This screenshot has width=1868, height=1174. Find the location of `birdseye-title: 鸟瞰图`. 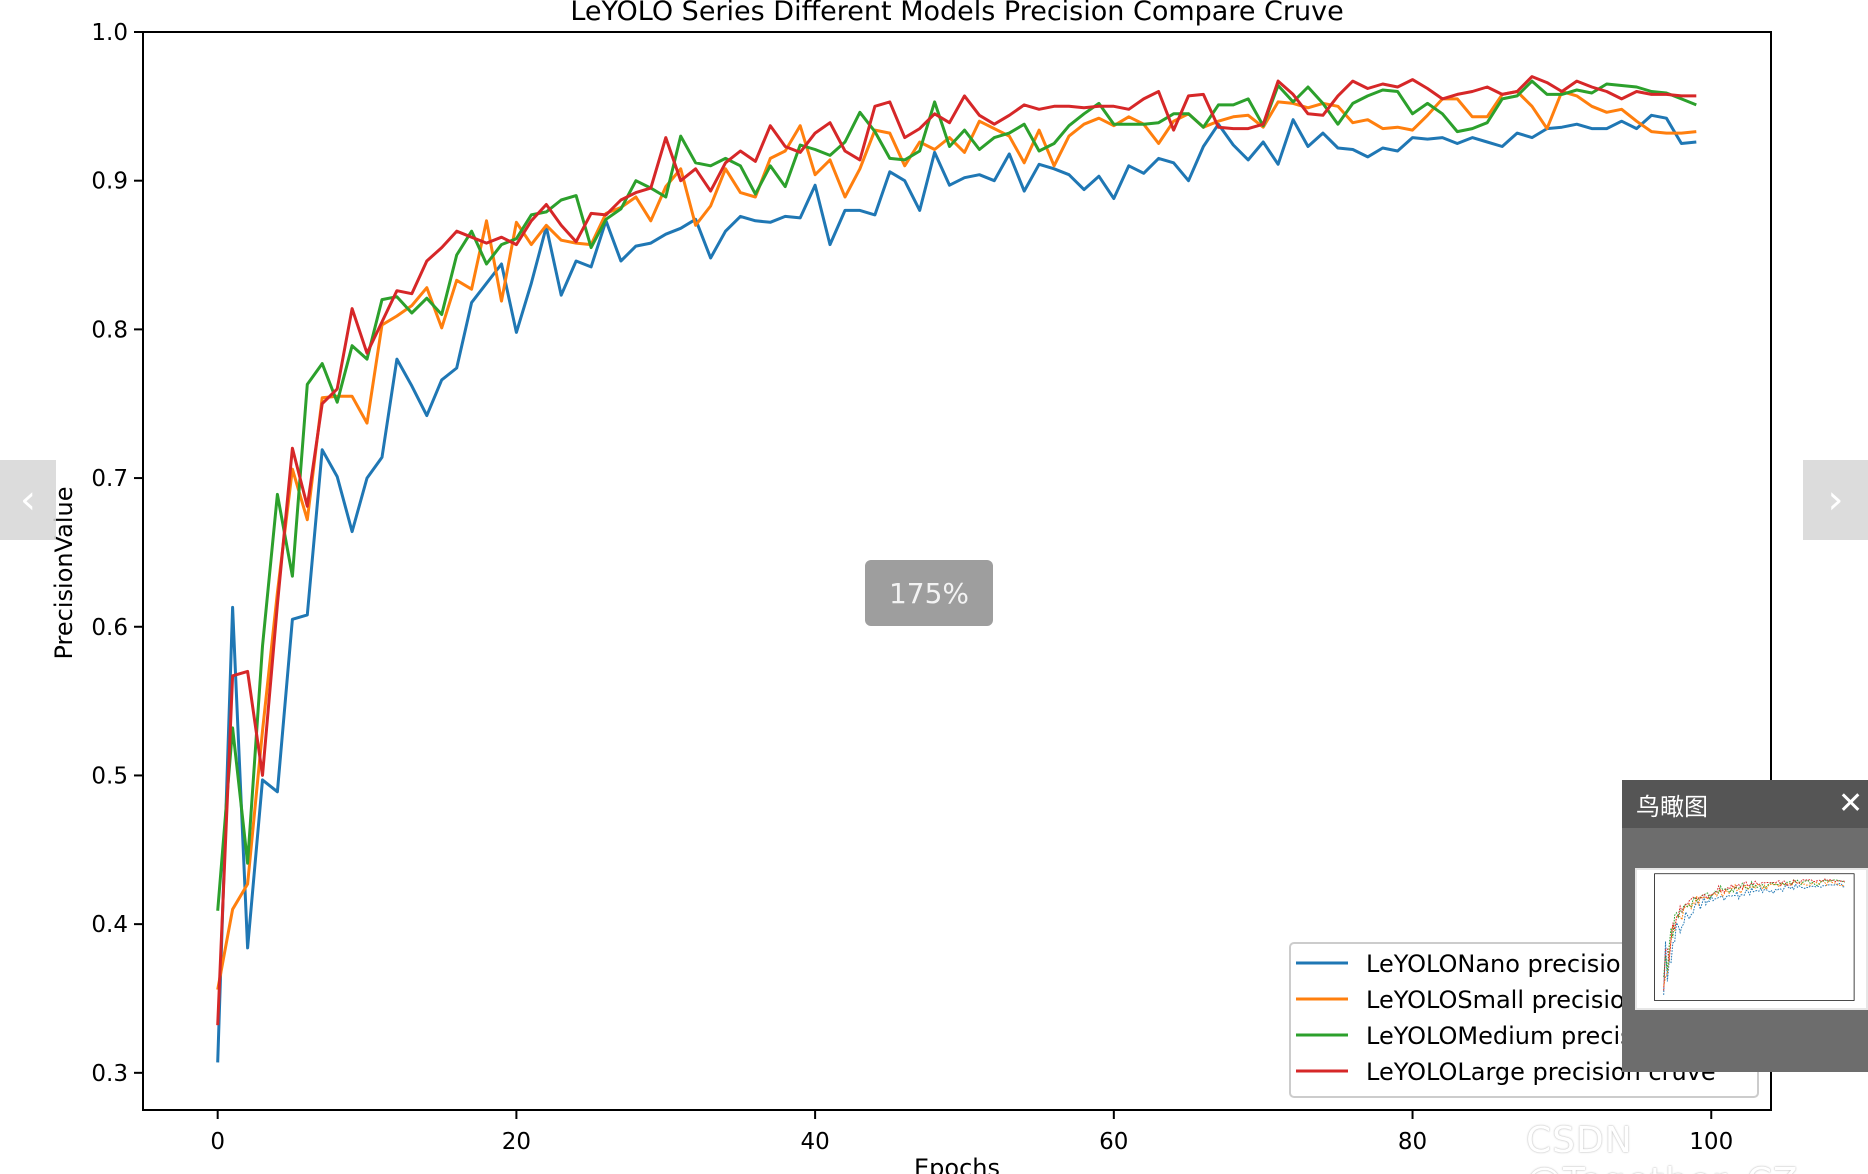

birdseye-title: 鸟瞰图 is located at coordinates (1672, 806).